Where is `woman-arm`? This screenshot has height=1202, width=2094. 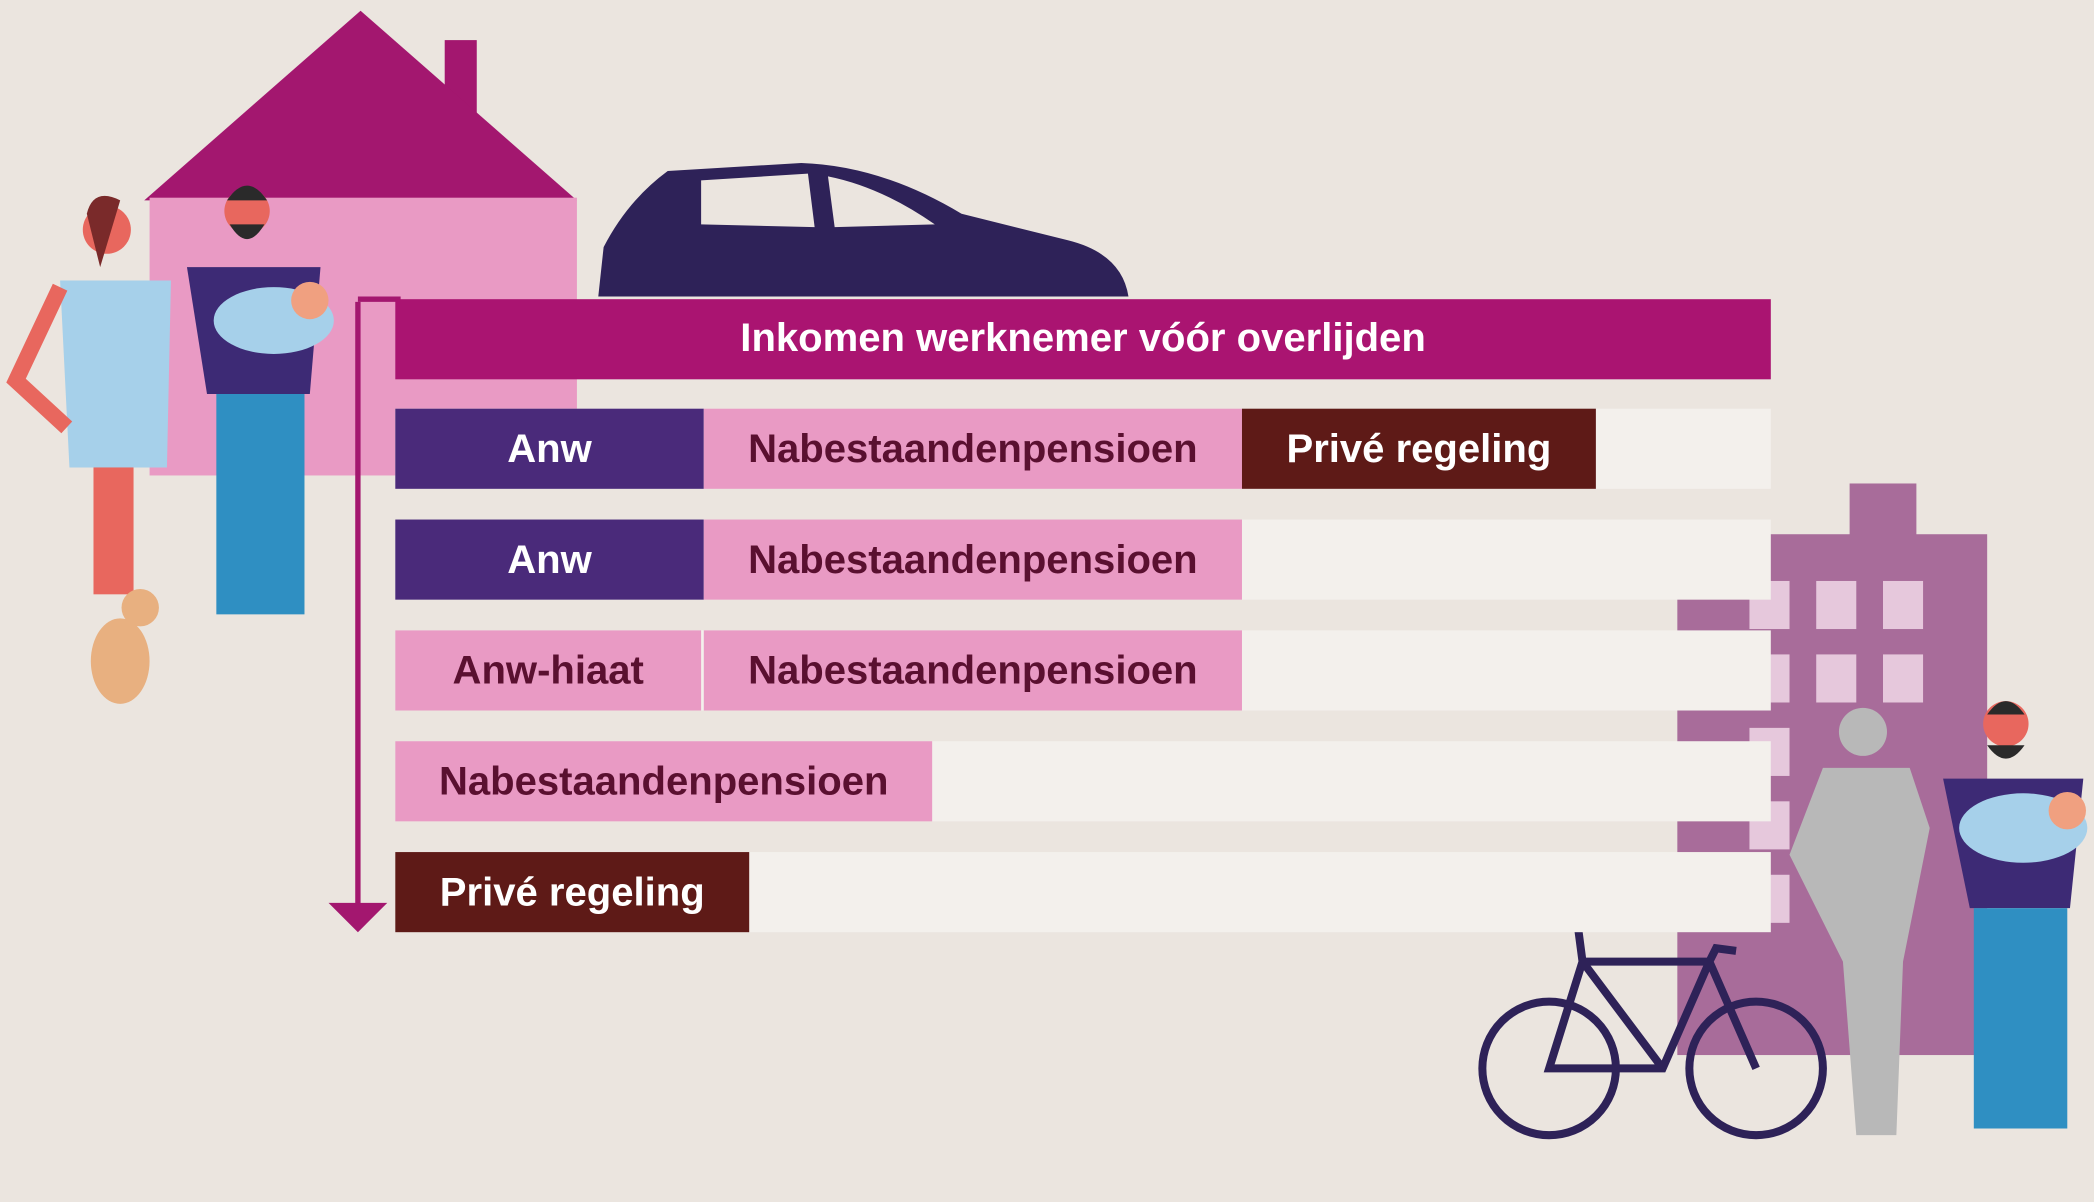
woman-arm is located at coordinates (39, 358).